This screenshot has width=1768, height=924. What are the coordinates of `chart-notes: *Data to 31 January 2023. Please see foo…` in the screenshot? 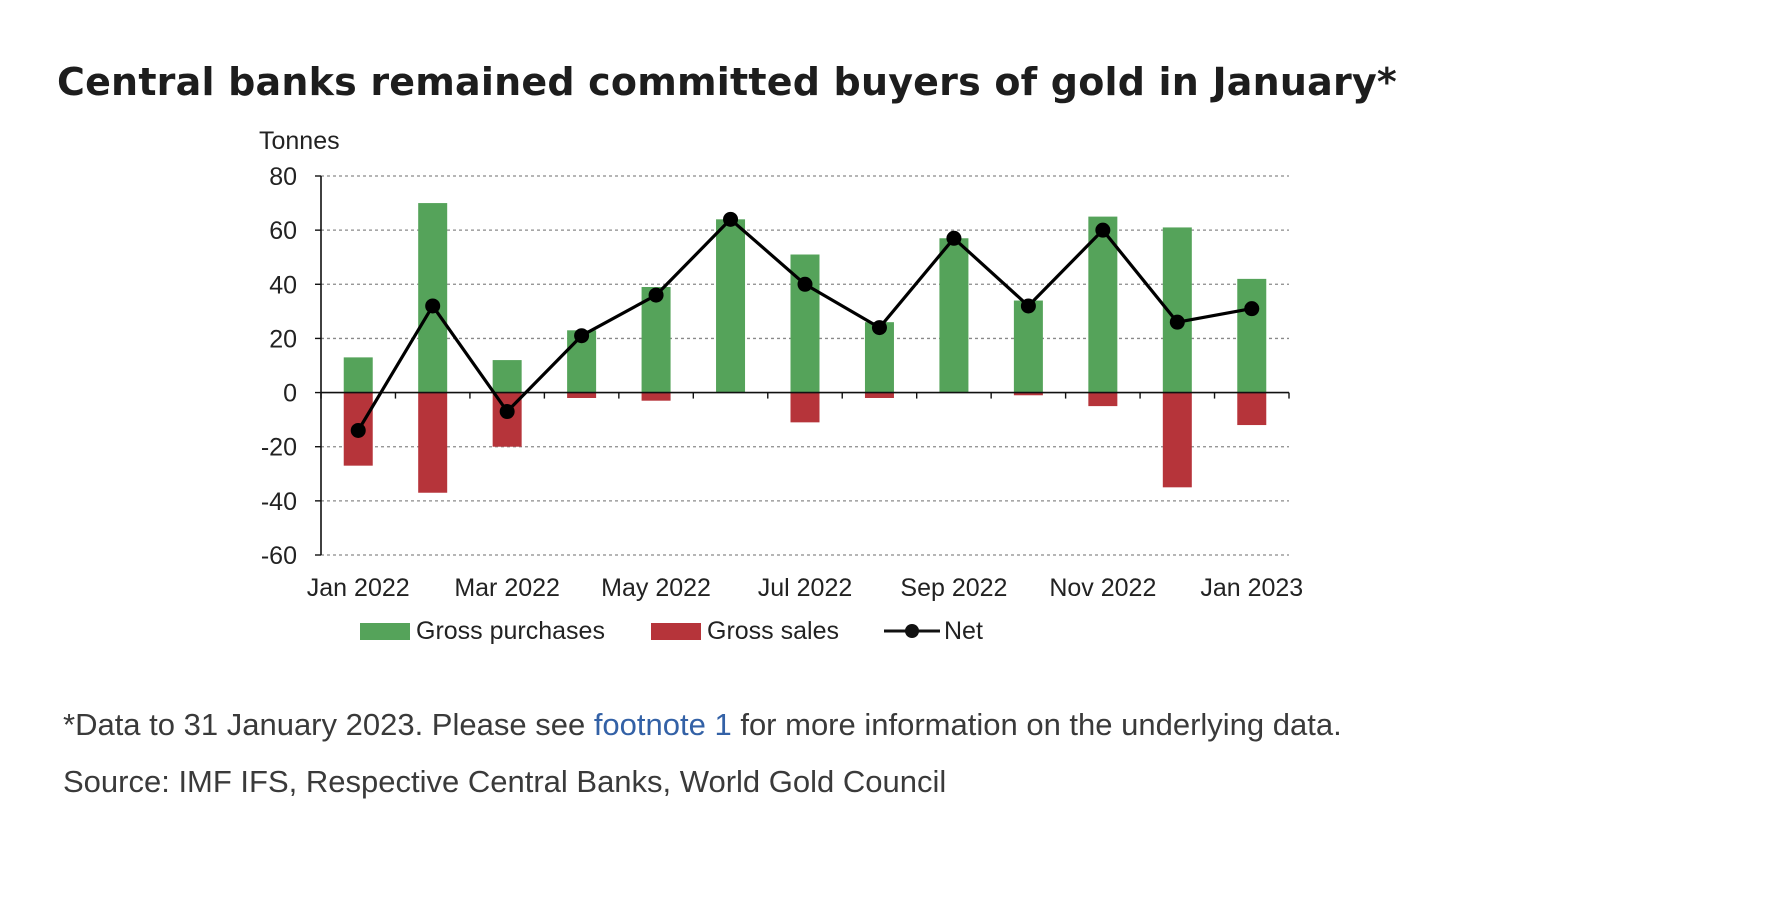 It's located at (843, 753).